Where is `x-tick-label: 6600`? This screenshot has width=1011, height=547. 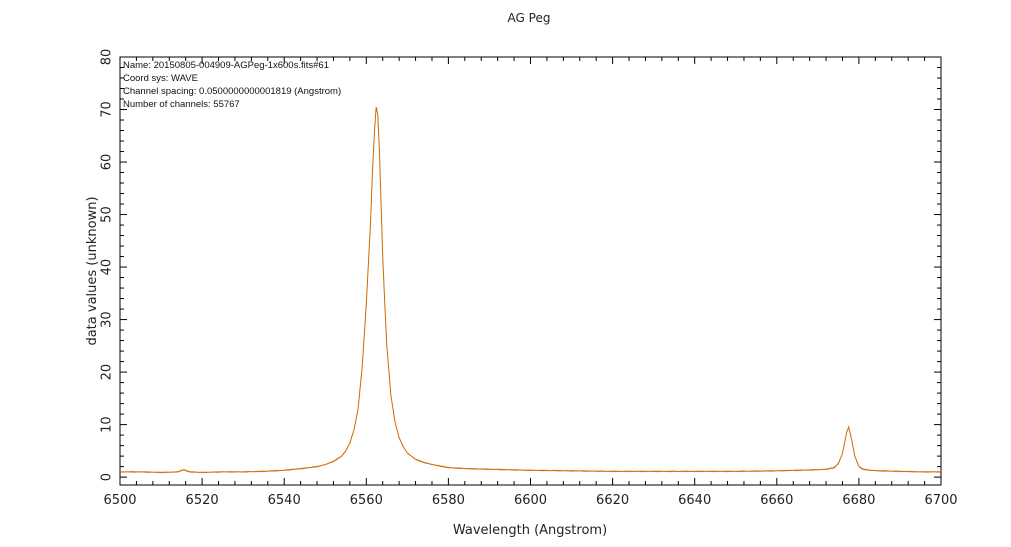
x-tick-label: 6600 is located at coordinates (530, 500).